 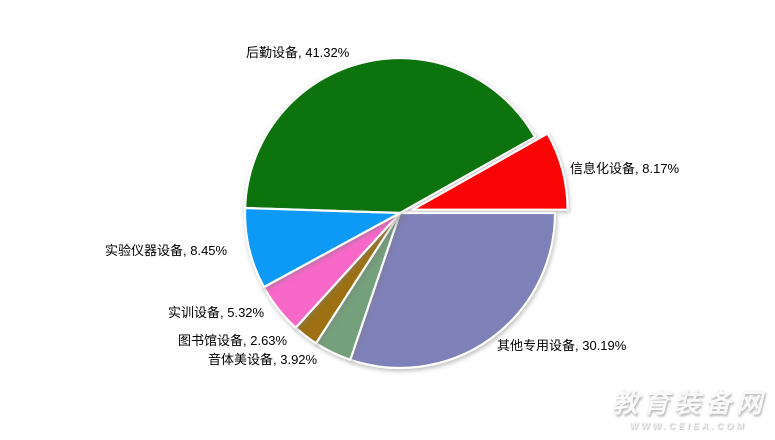 What do you see at coordinates (263, 359) in the screenshot?
I see `slice-label-music-pe-art-equipment: 音体美设备, 3.92%` at bounding box center [263, 359].